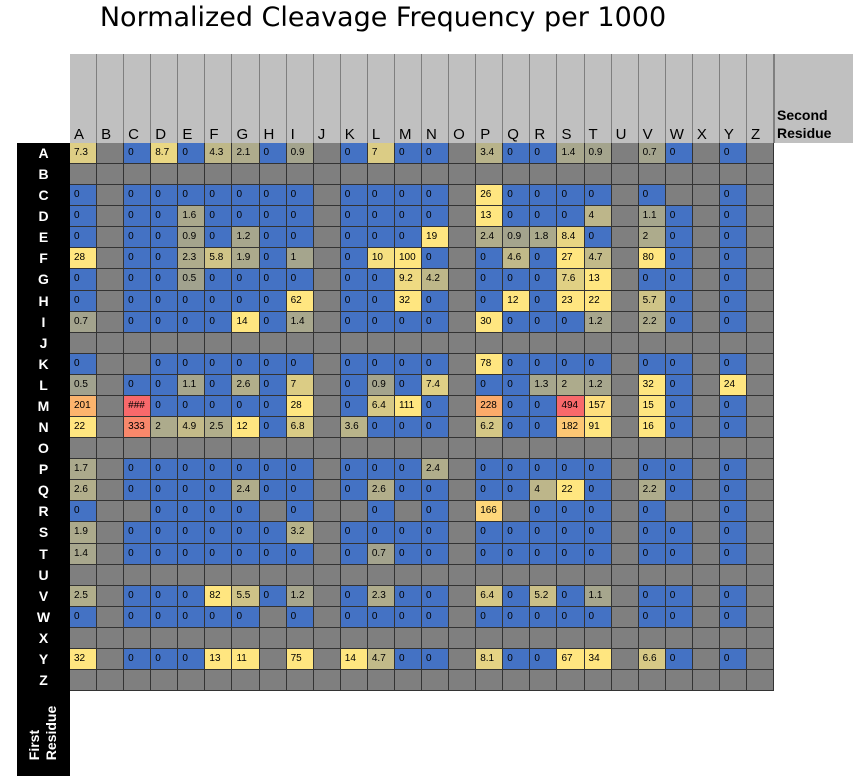  Describe the element at coordinates (43, 321) in the screenshot. I see `row-label-I: I` at that location.